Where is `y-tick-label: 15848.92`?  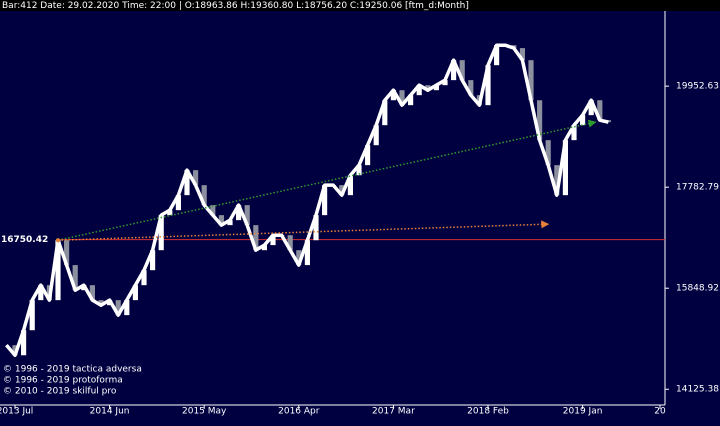
y-tick-label: 15848.92 is located at coordinates (697, 289).